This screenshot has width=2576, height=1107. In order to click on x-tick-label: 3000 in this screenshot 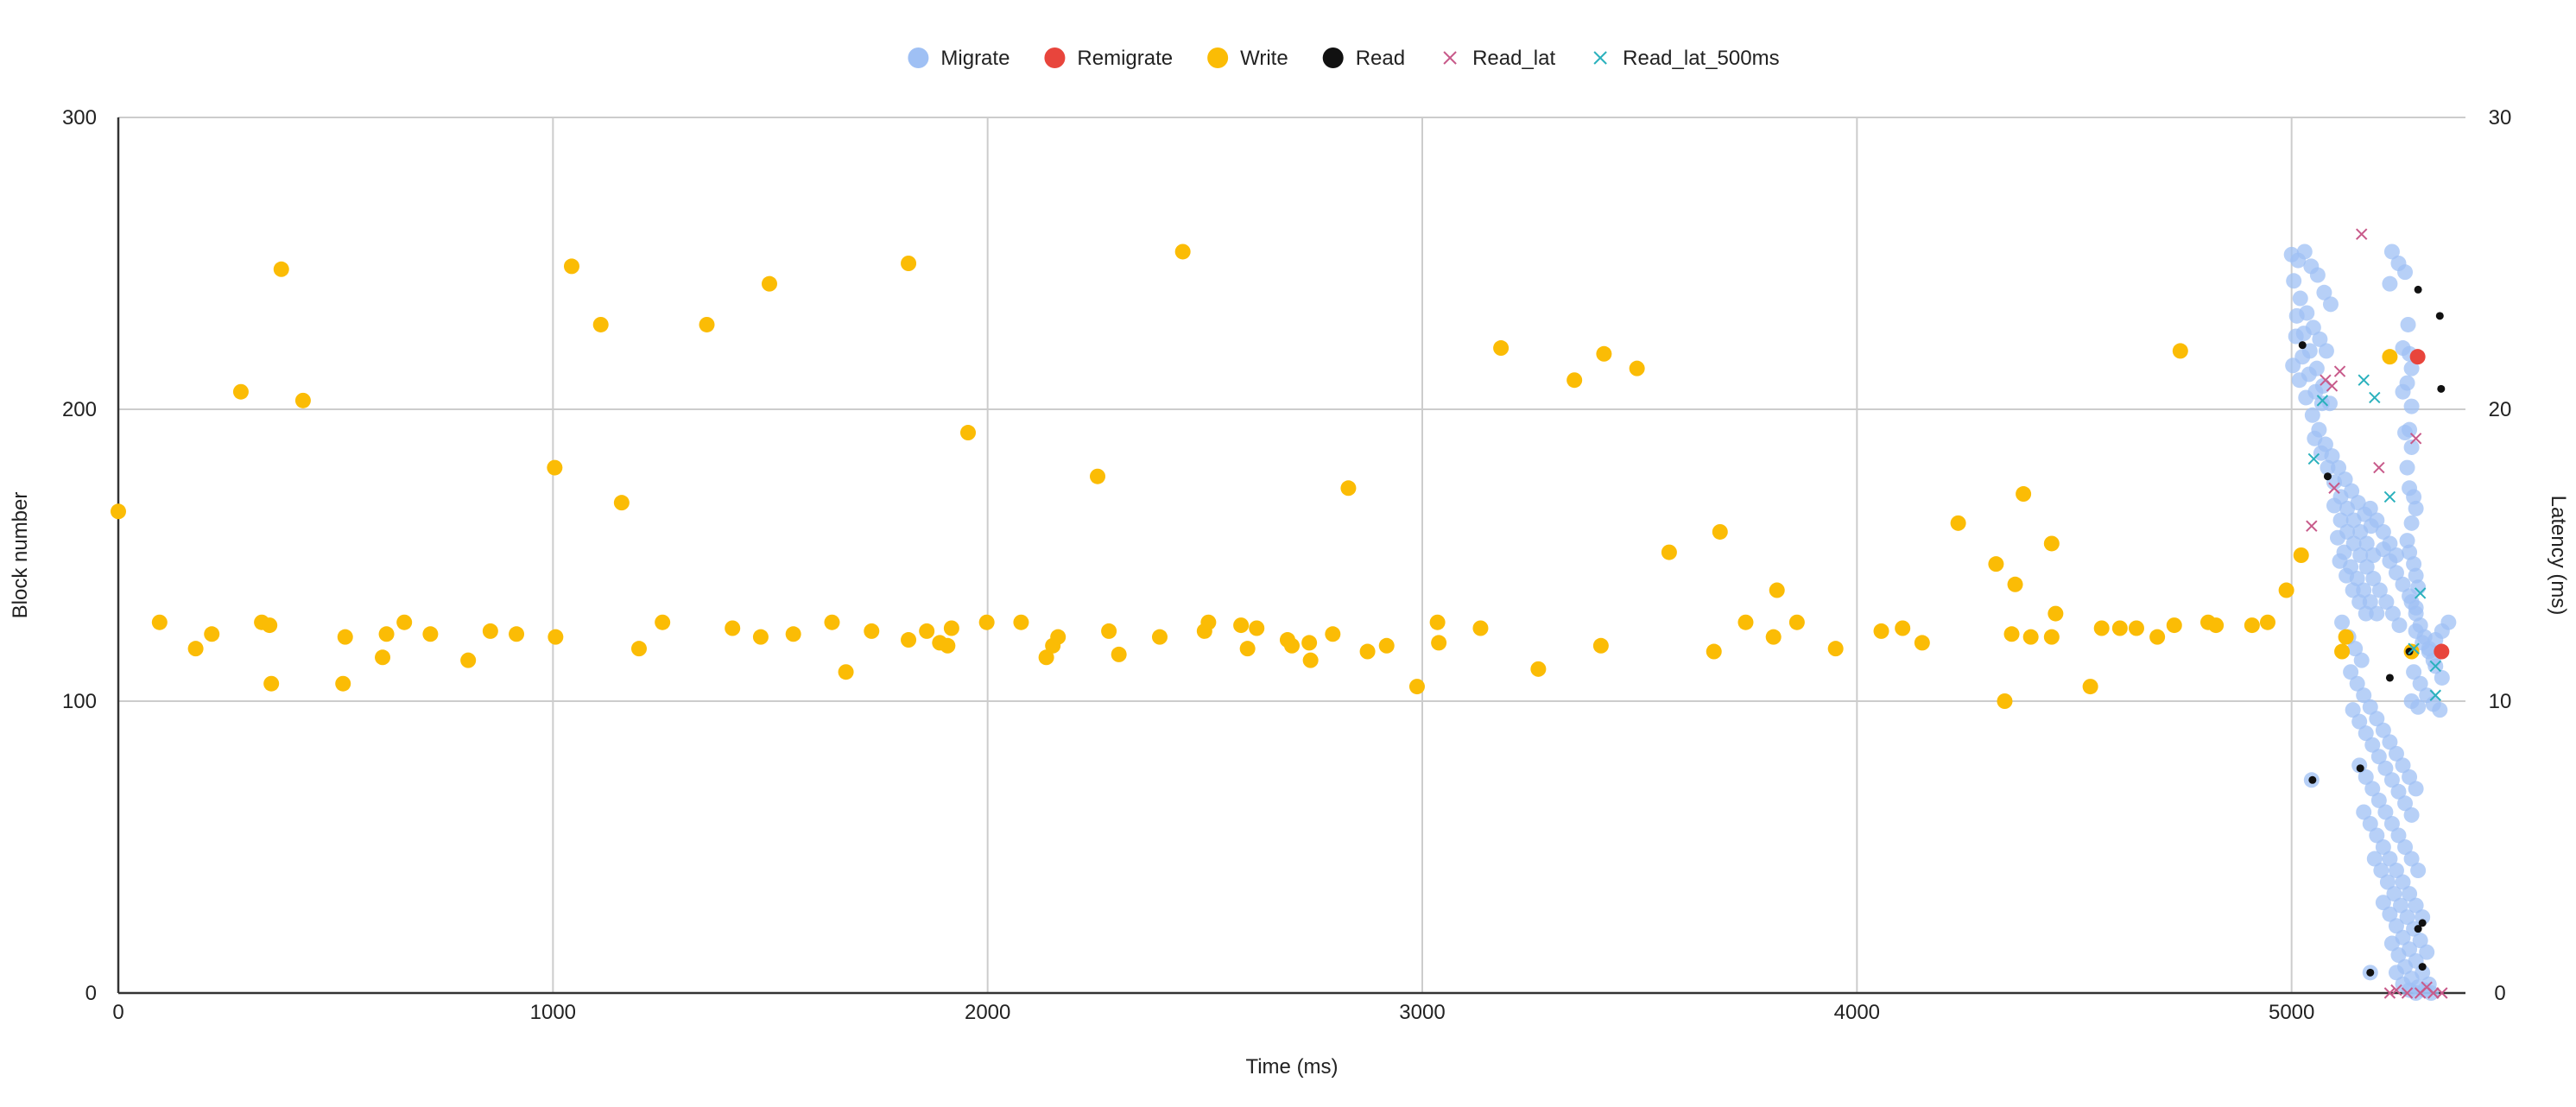, I will do `click(1422, 1012)`.